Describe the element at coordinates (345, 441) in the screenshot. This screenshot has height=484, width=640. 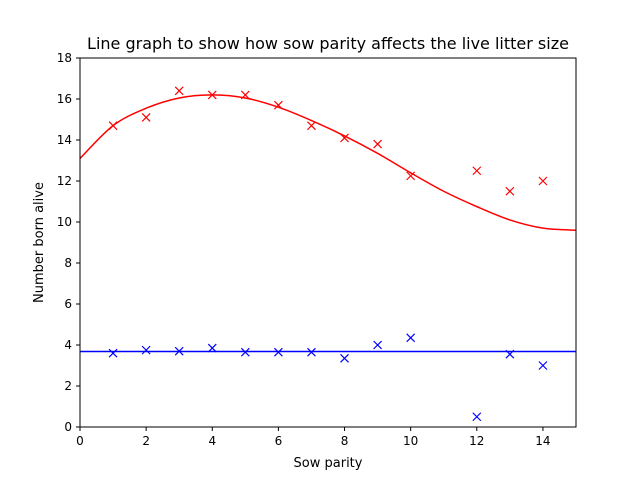
I see `x-tick-label: 8` at that location.